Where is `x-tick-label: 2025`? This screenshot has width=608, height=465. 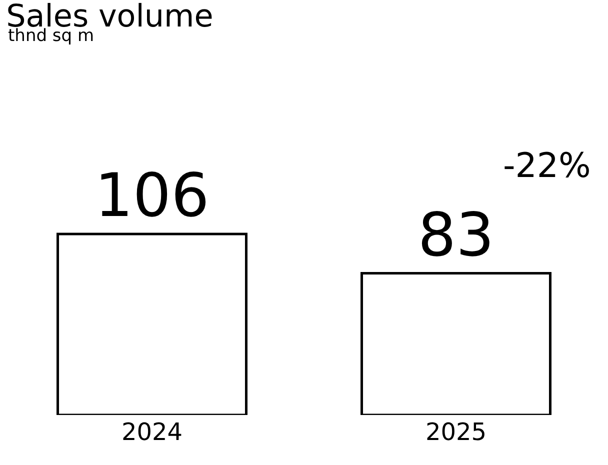 x-tick-label: 2025 is located at coordinates (456, 432).